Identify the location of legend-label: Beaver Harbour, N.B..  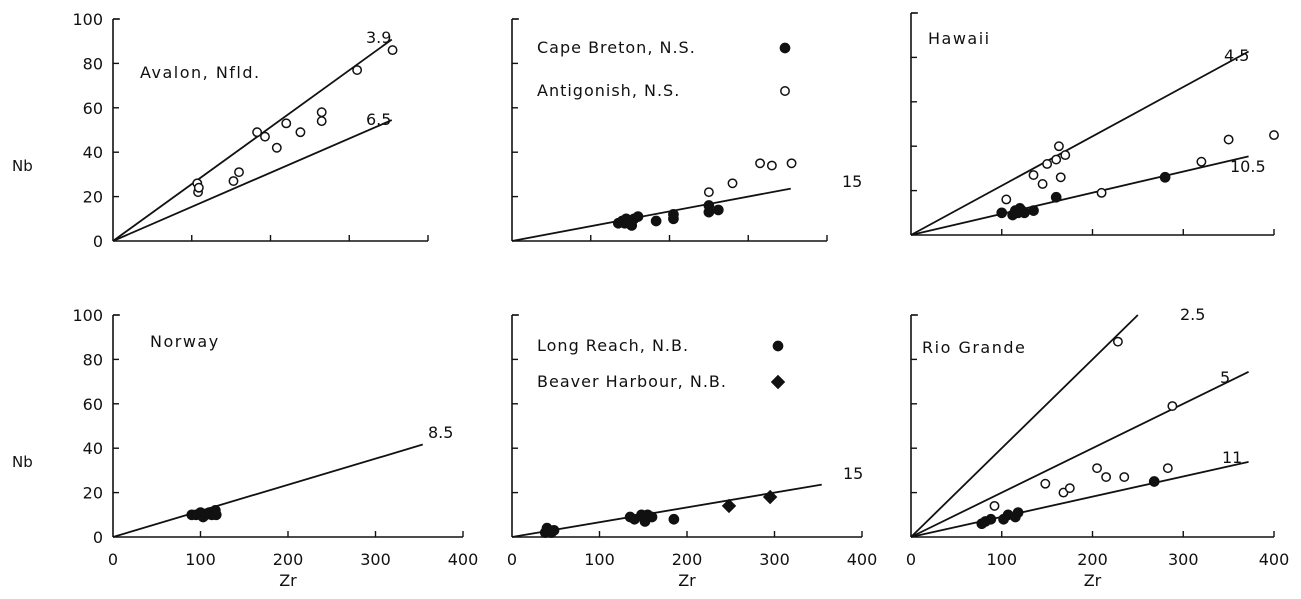
(632, 381).